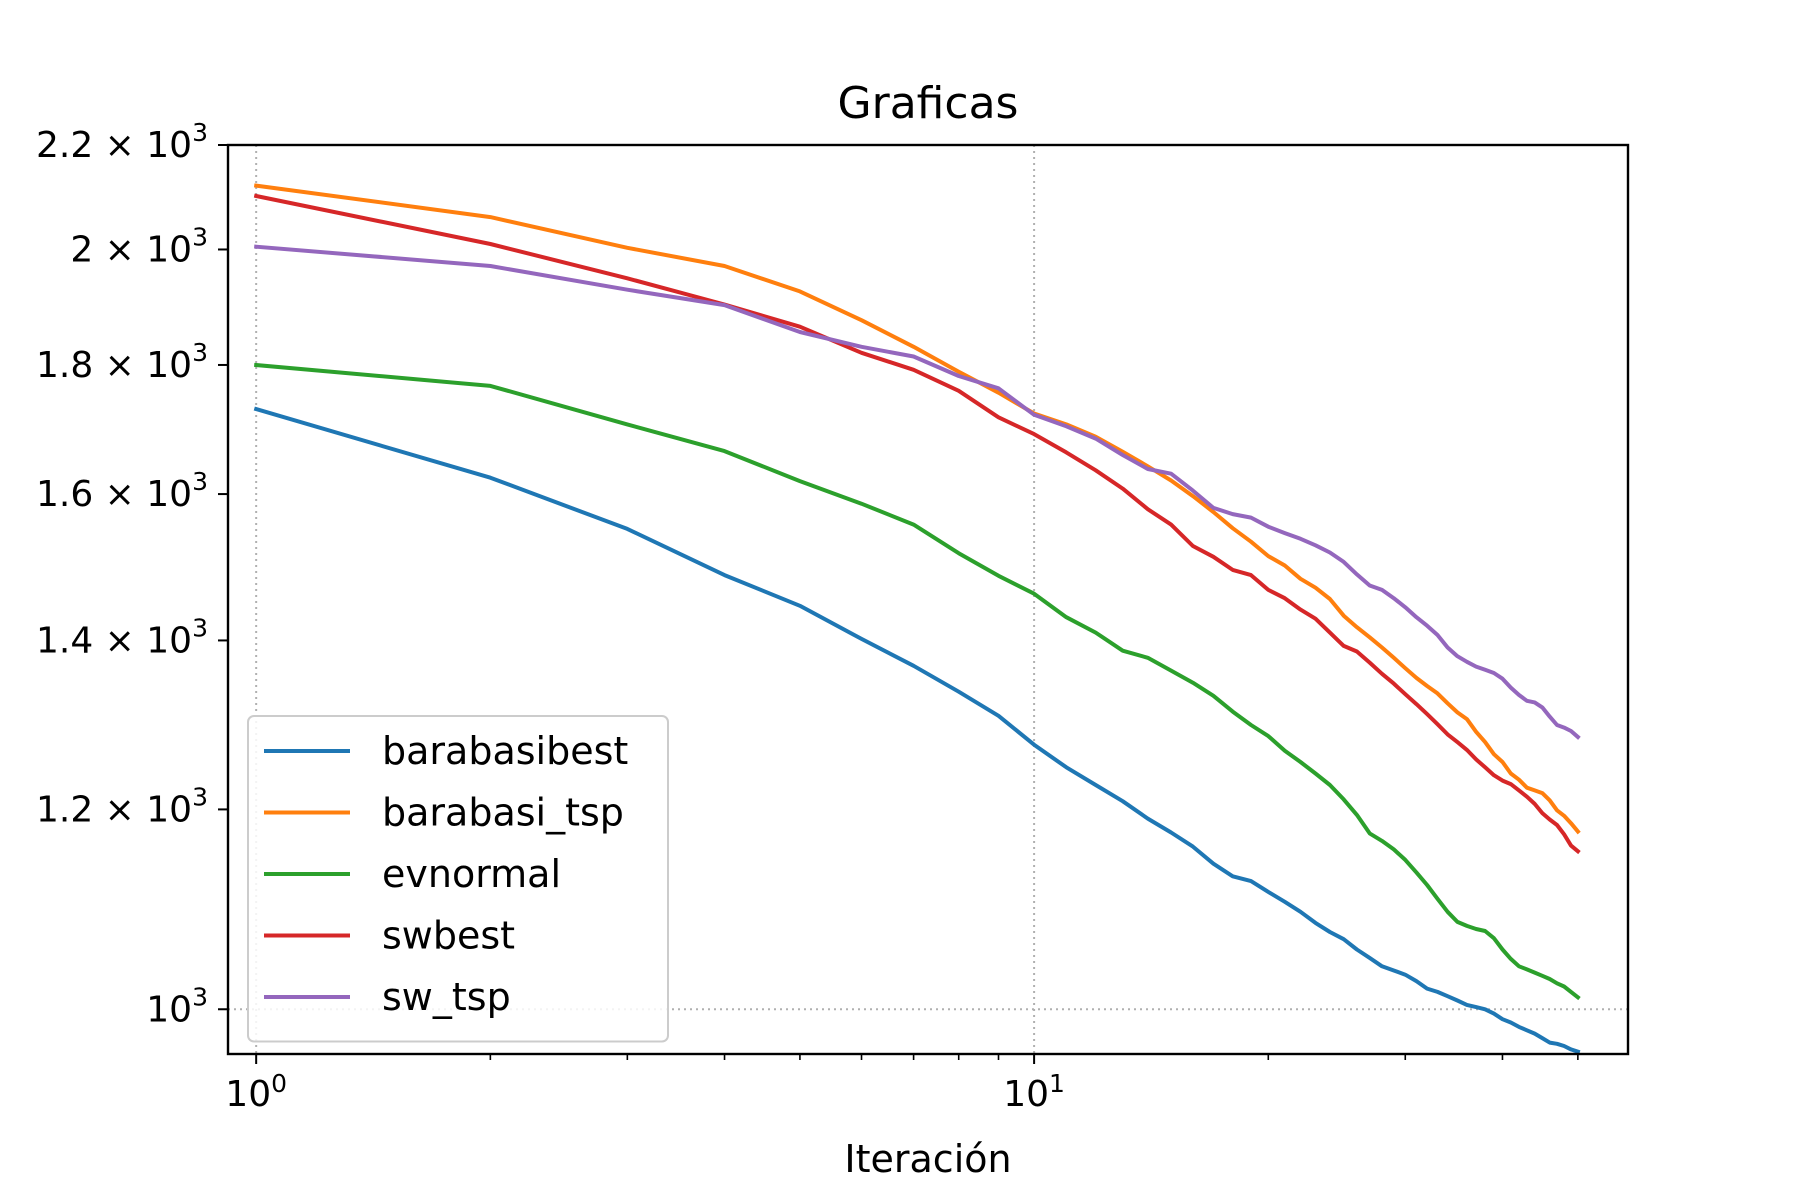  Describe the element at coordinates (122, 806) in the screenshot. I see `y-tick-label: 1.2 × 103` at that location.